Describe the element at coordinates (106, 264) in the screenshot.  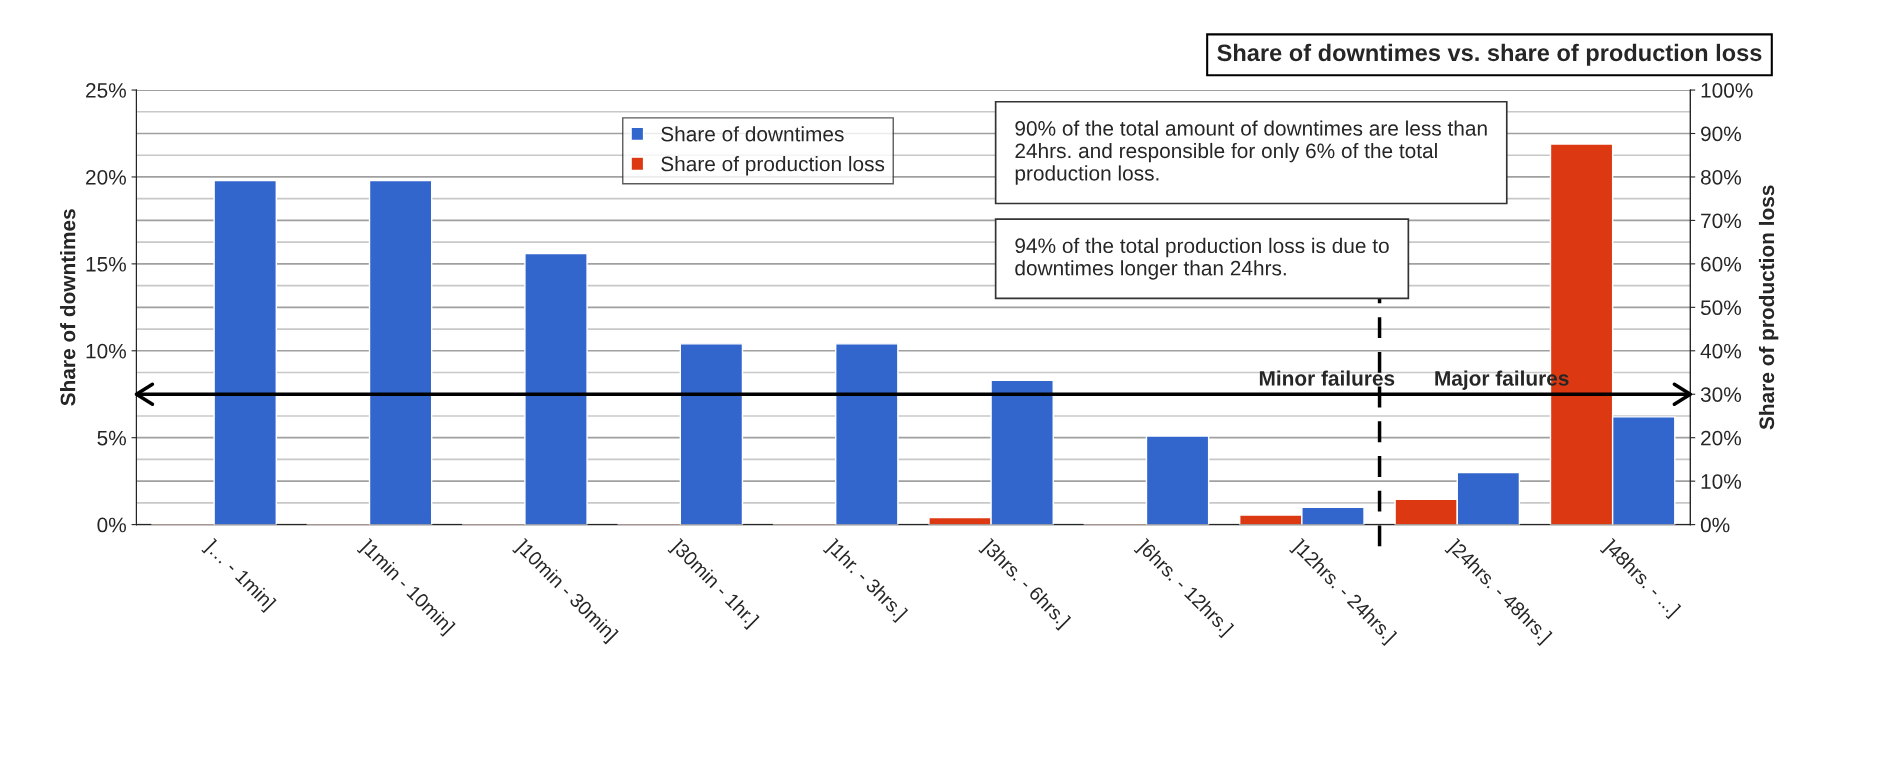
I see `y-tick-label: 15%` at that location.